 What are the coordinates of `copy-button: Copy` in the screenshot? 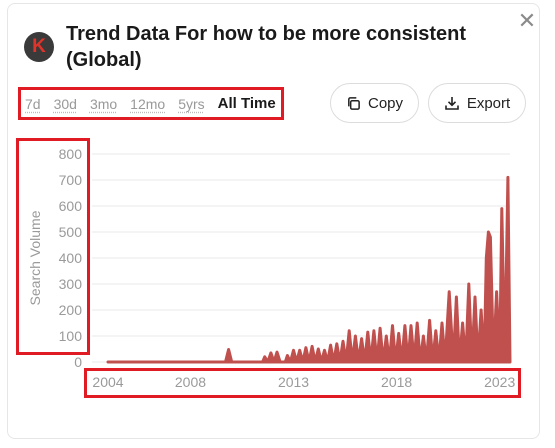 It's located at (374, 103).